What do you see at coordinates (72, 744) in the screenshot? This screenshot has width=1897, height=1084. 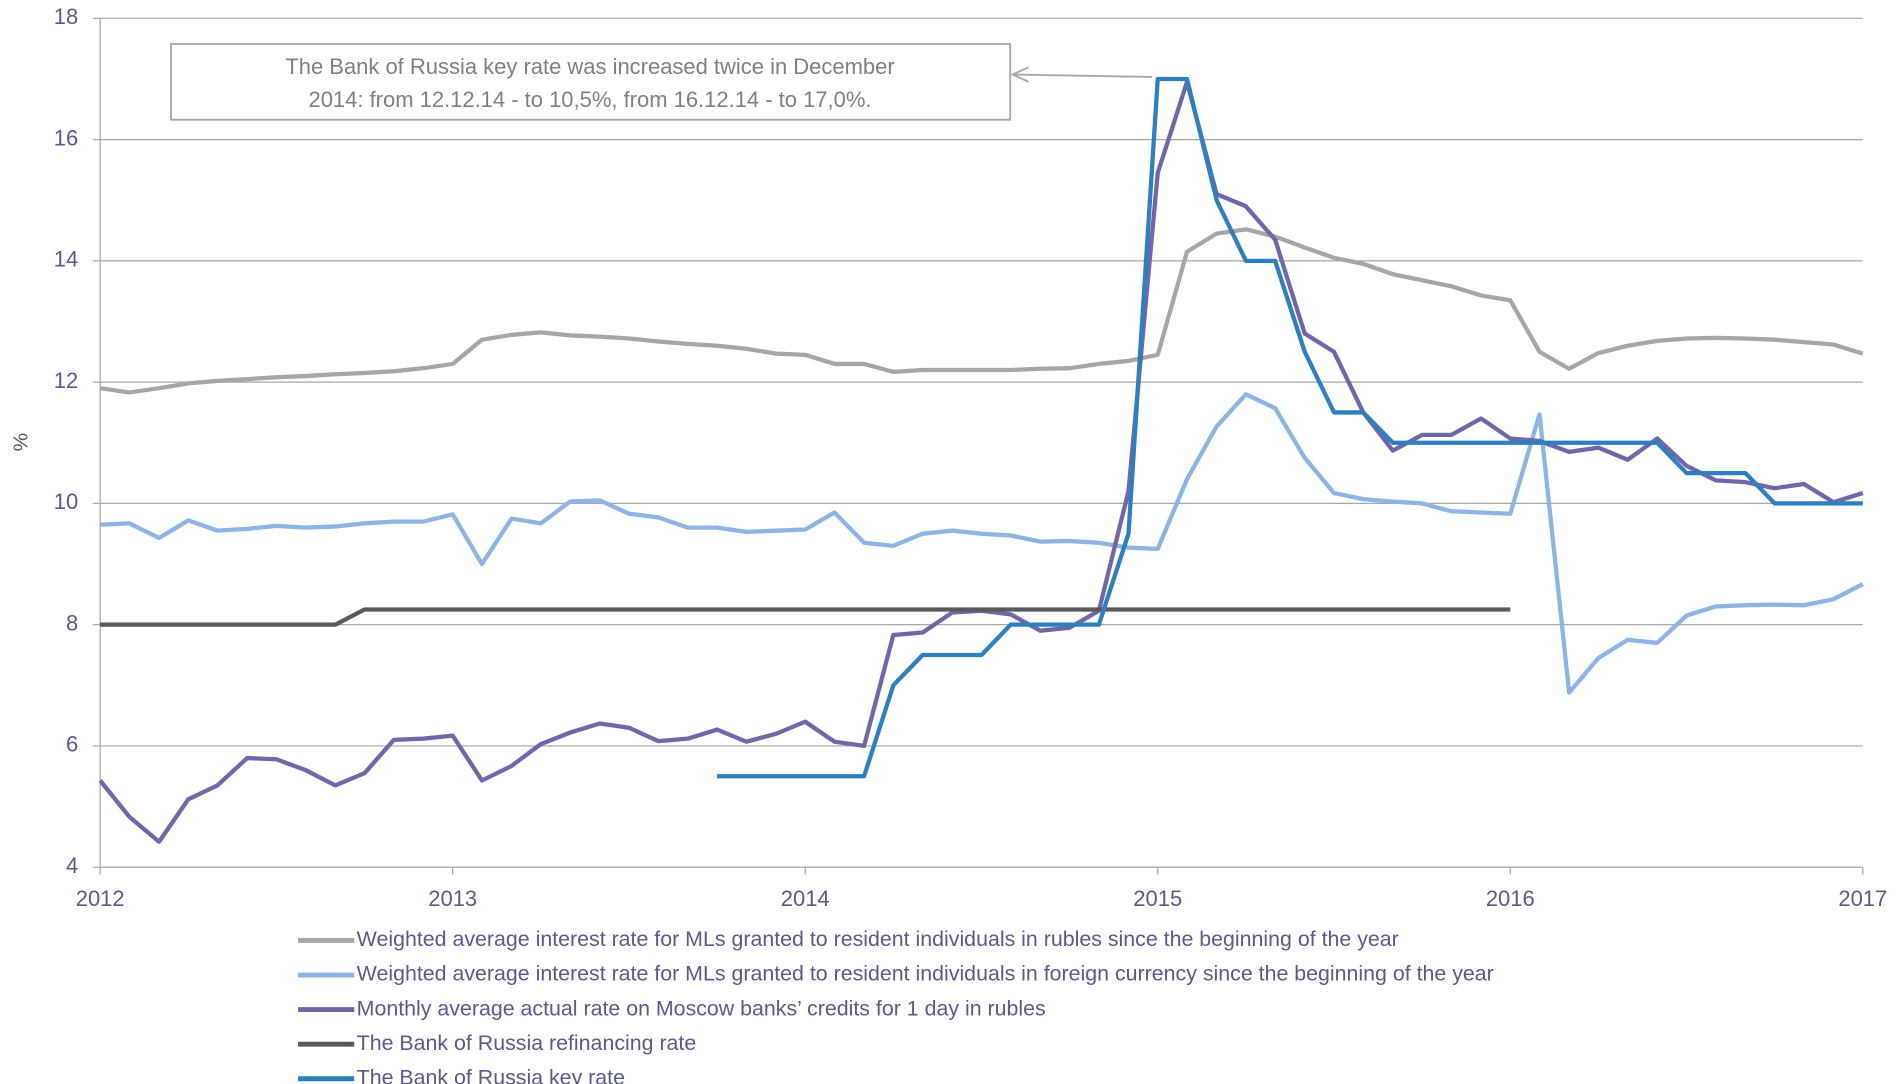 I see `y-tick-label: 6` at bounding box center [72, 744].